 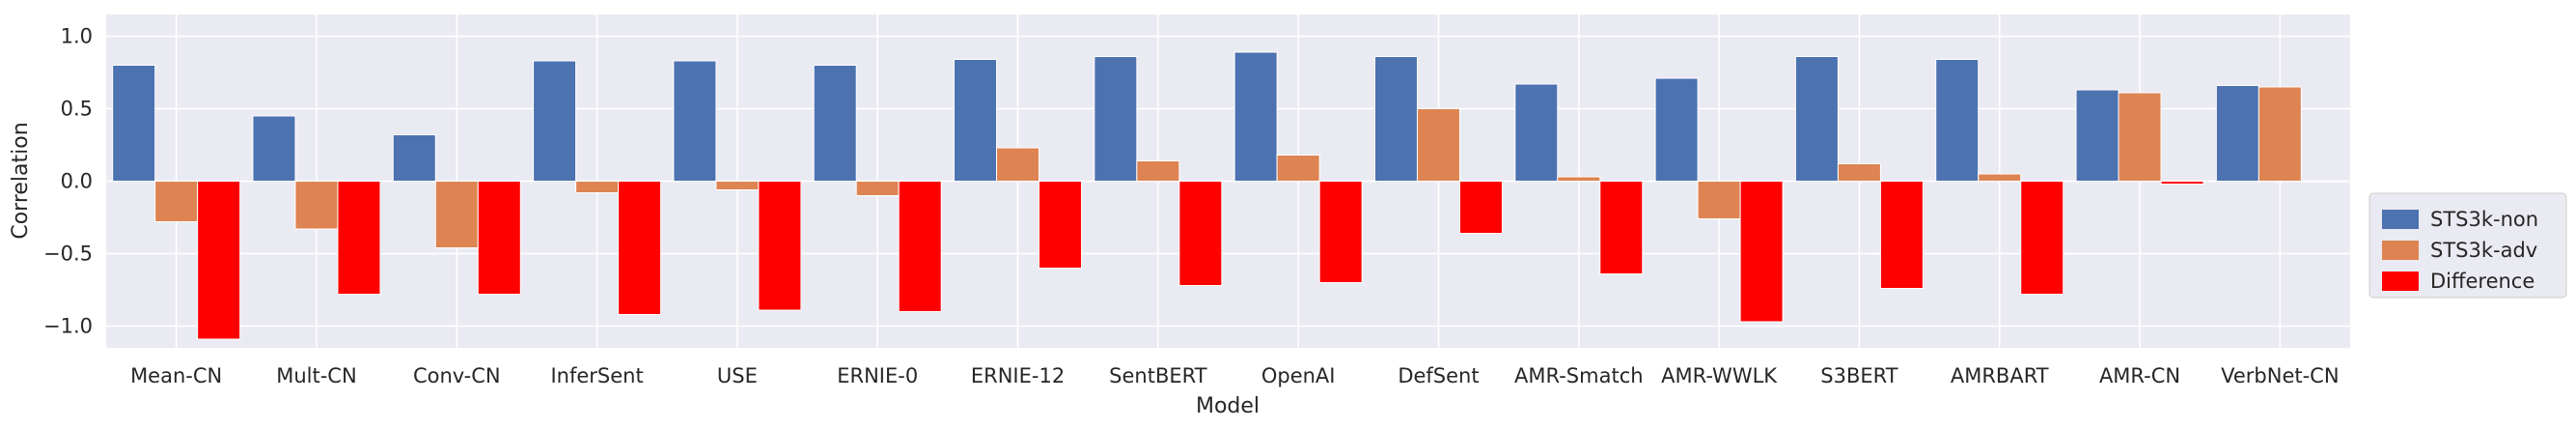 What do you see at coordinates (2483, 251) in the screenshot?
I see `legend-label: STS3k-adv` at bounding box center [2483, 251].